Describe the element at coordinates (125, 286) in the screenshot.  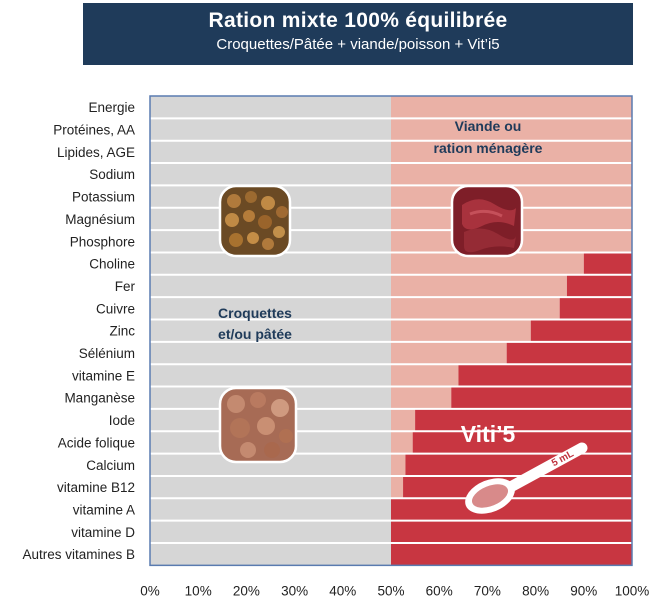
I see `row-label-9: Fer` at that location.